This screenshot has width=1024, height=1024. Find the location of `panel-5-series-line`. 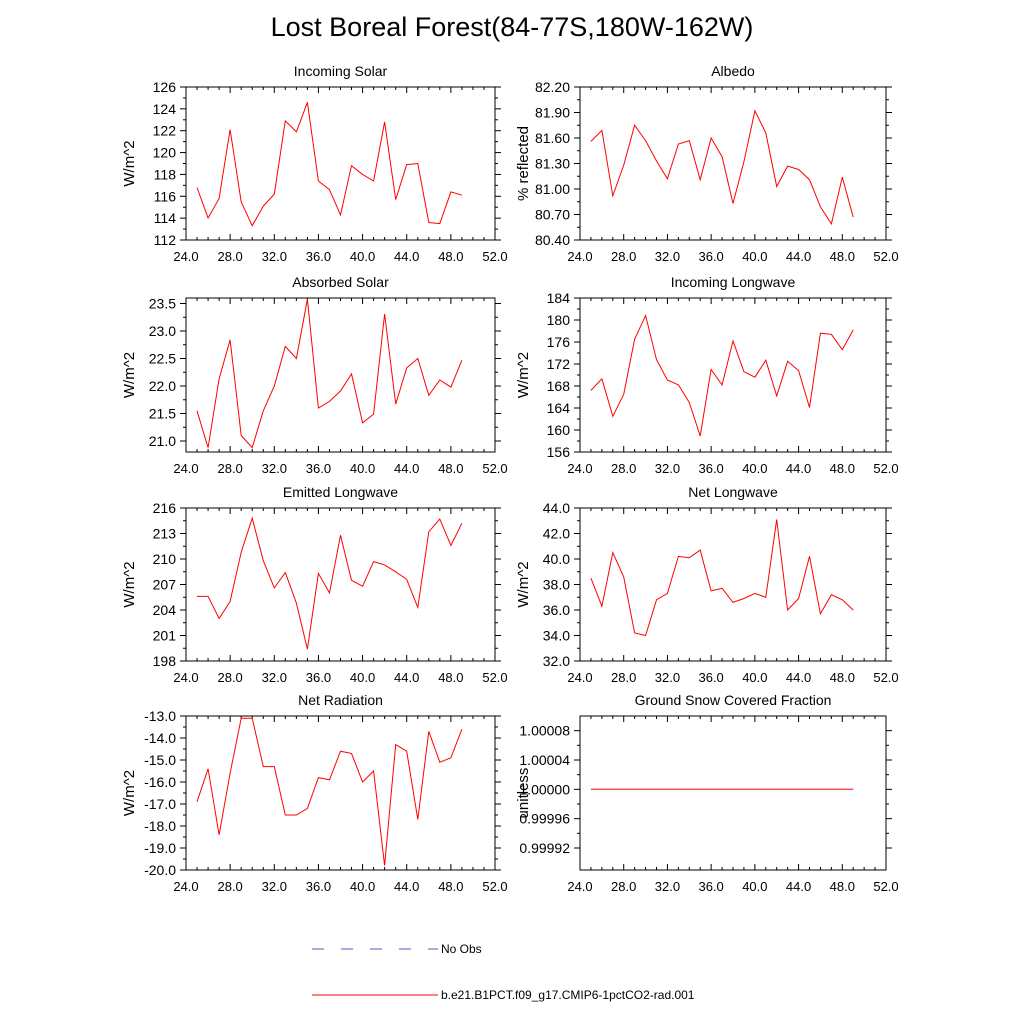

panel-5-series-line is located at coordinates (330, 583).